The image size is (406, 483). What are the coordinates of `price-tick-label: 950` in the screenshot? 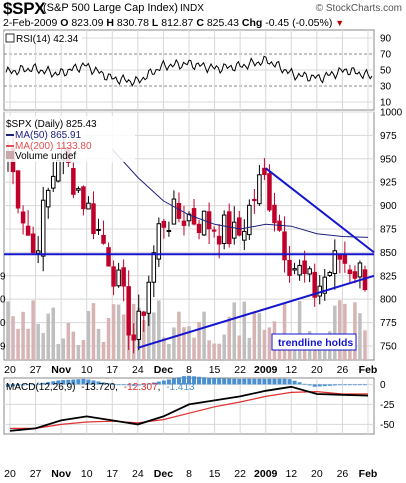 It's located at (388, 159).